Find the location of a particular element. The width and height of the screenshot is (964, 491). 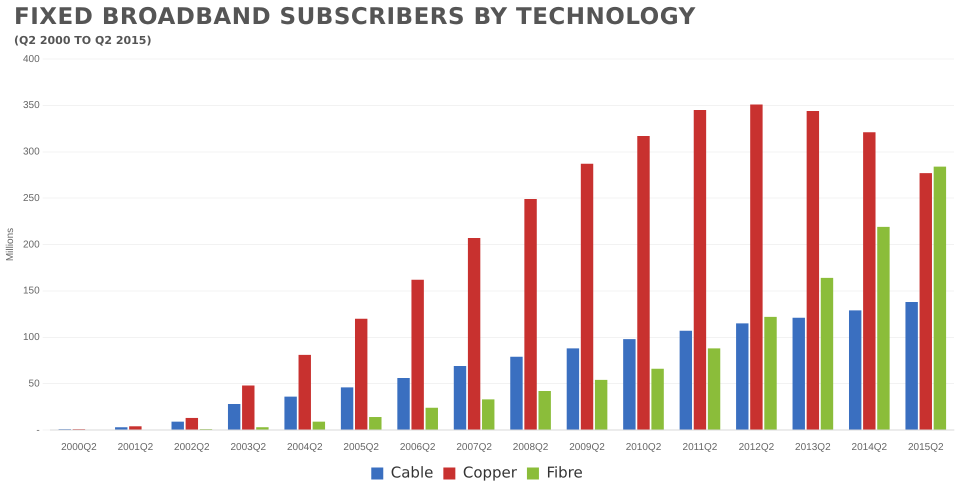

chart-title: FIXED BROADBAND SUBSCRIBERS BY TECHNOLOGY is located at coordinates (355, 17).